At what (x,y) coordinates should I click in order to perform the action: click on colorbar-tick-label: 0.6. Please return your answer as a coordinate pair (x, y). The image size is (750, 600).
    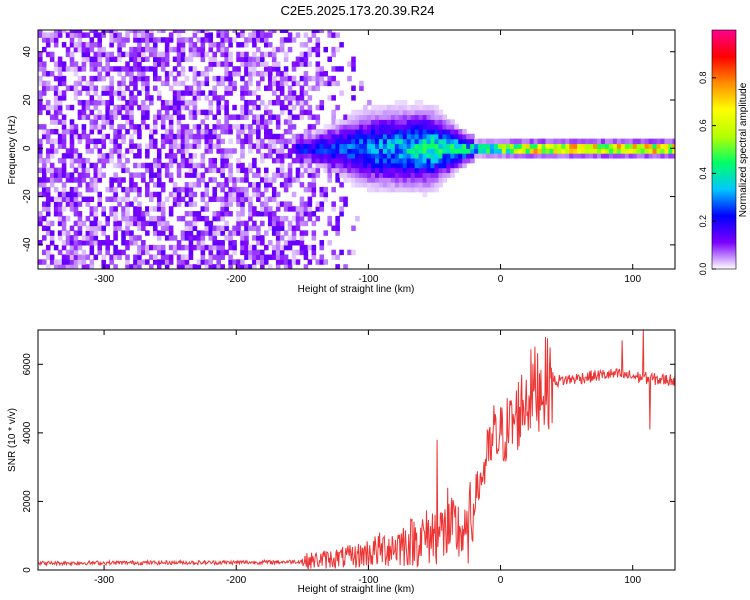
    Looking at the image, I should click on (703, 125).